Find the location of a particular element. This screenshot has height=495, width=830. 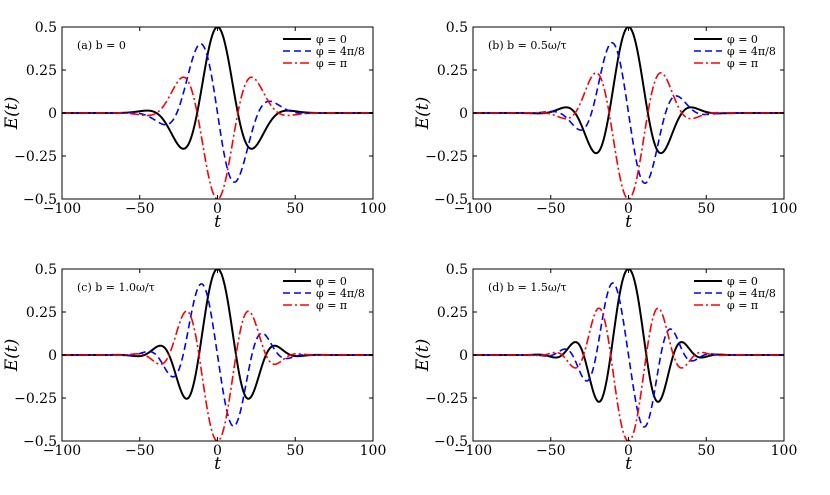

panel-label: (c) b = 1.0ω/τ is located at coordinates (116, 287).